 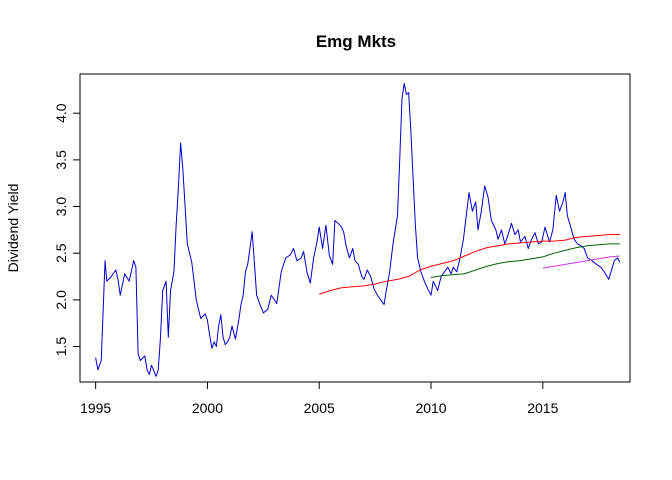 What do you see at coordinates (61, 300) in the screenshot?
I see `y-tick-label-1: 2.0` at bounding box center [61, 300].